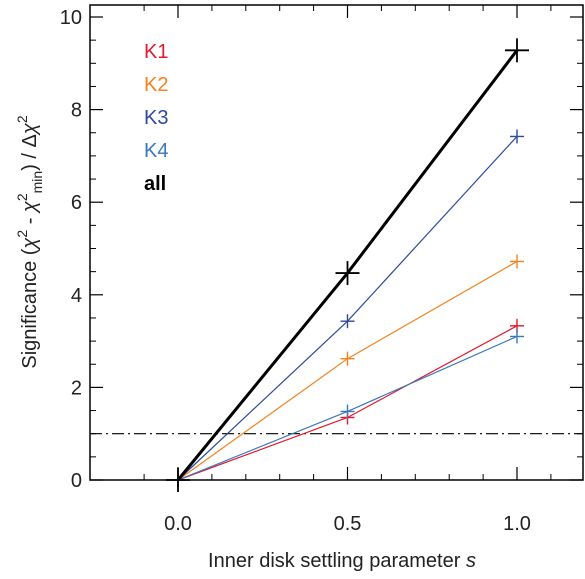  What do you see at coordinates (348, 524) in the screenshot?
I see `x-tick-label: 0.5` at bounding box center [348, 524].